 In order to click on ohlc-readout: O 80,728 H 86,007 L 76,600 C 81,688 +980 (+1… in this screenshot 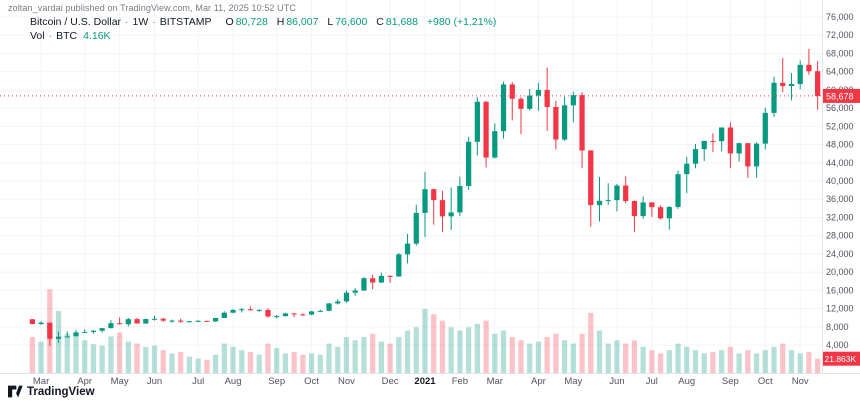, I will do `click(358, 22)`.